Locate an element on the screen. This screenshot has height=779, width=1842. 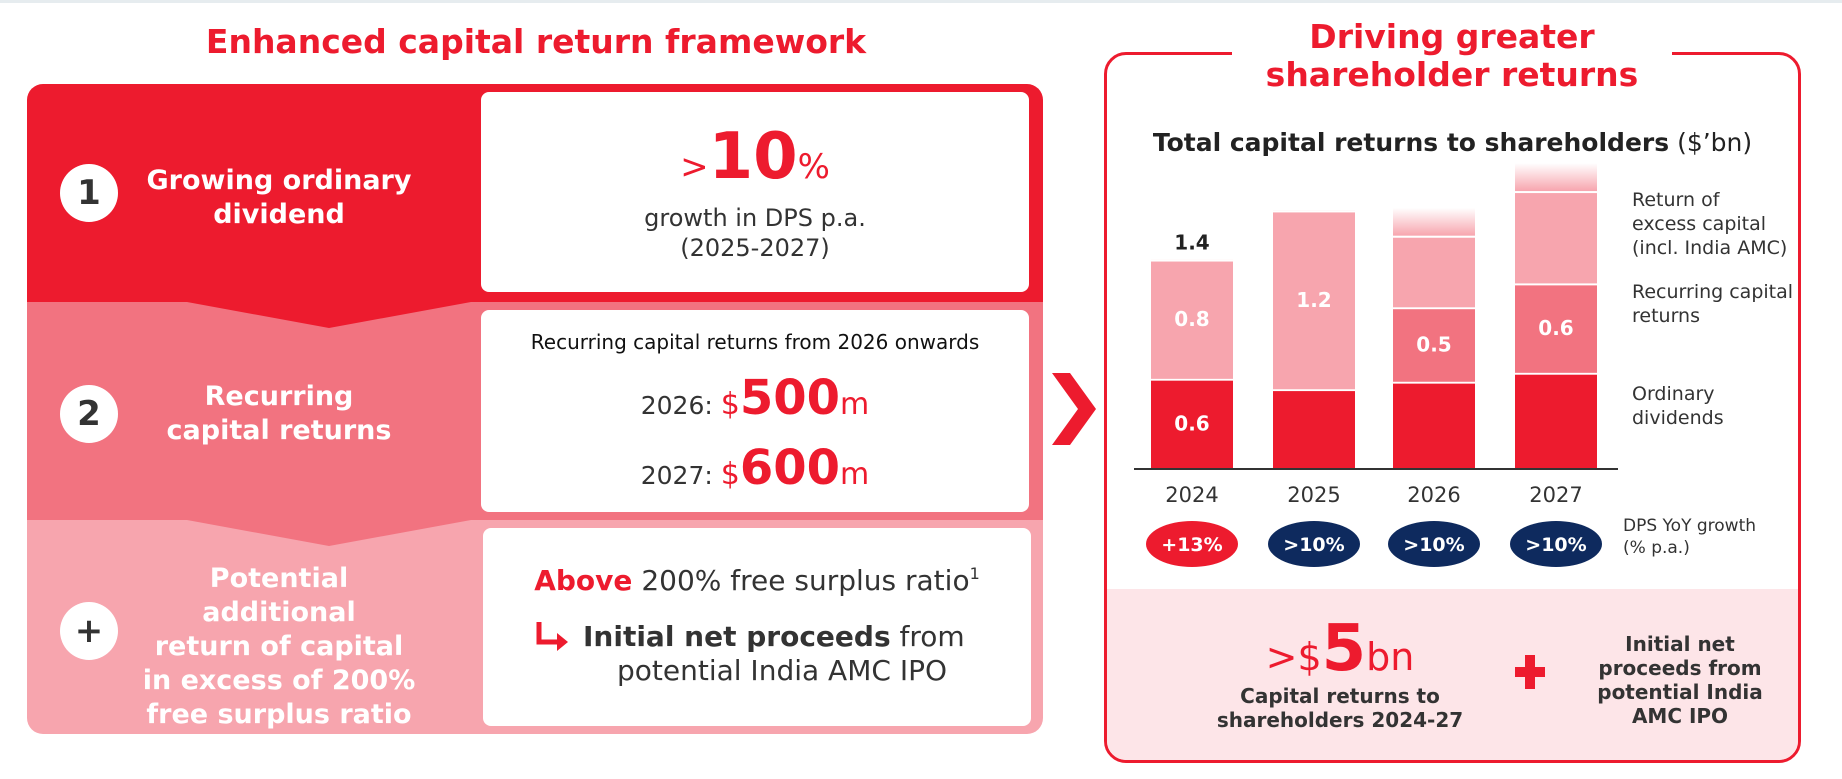
legend-label: dividends is located at coordinates (1678, 418).